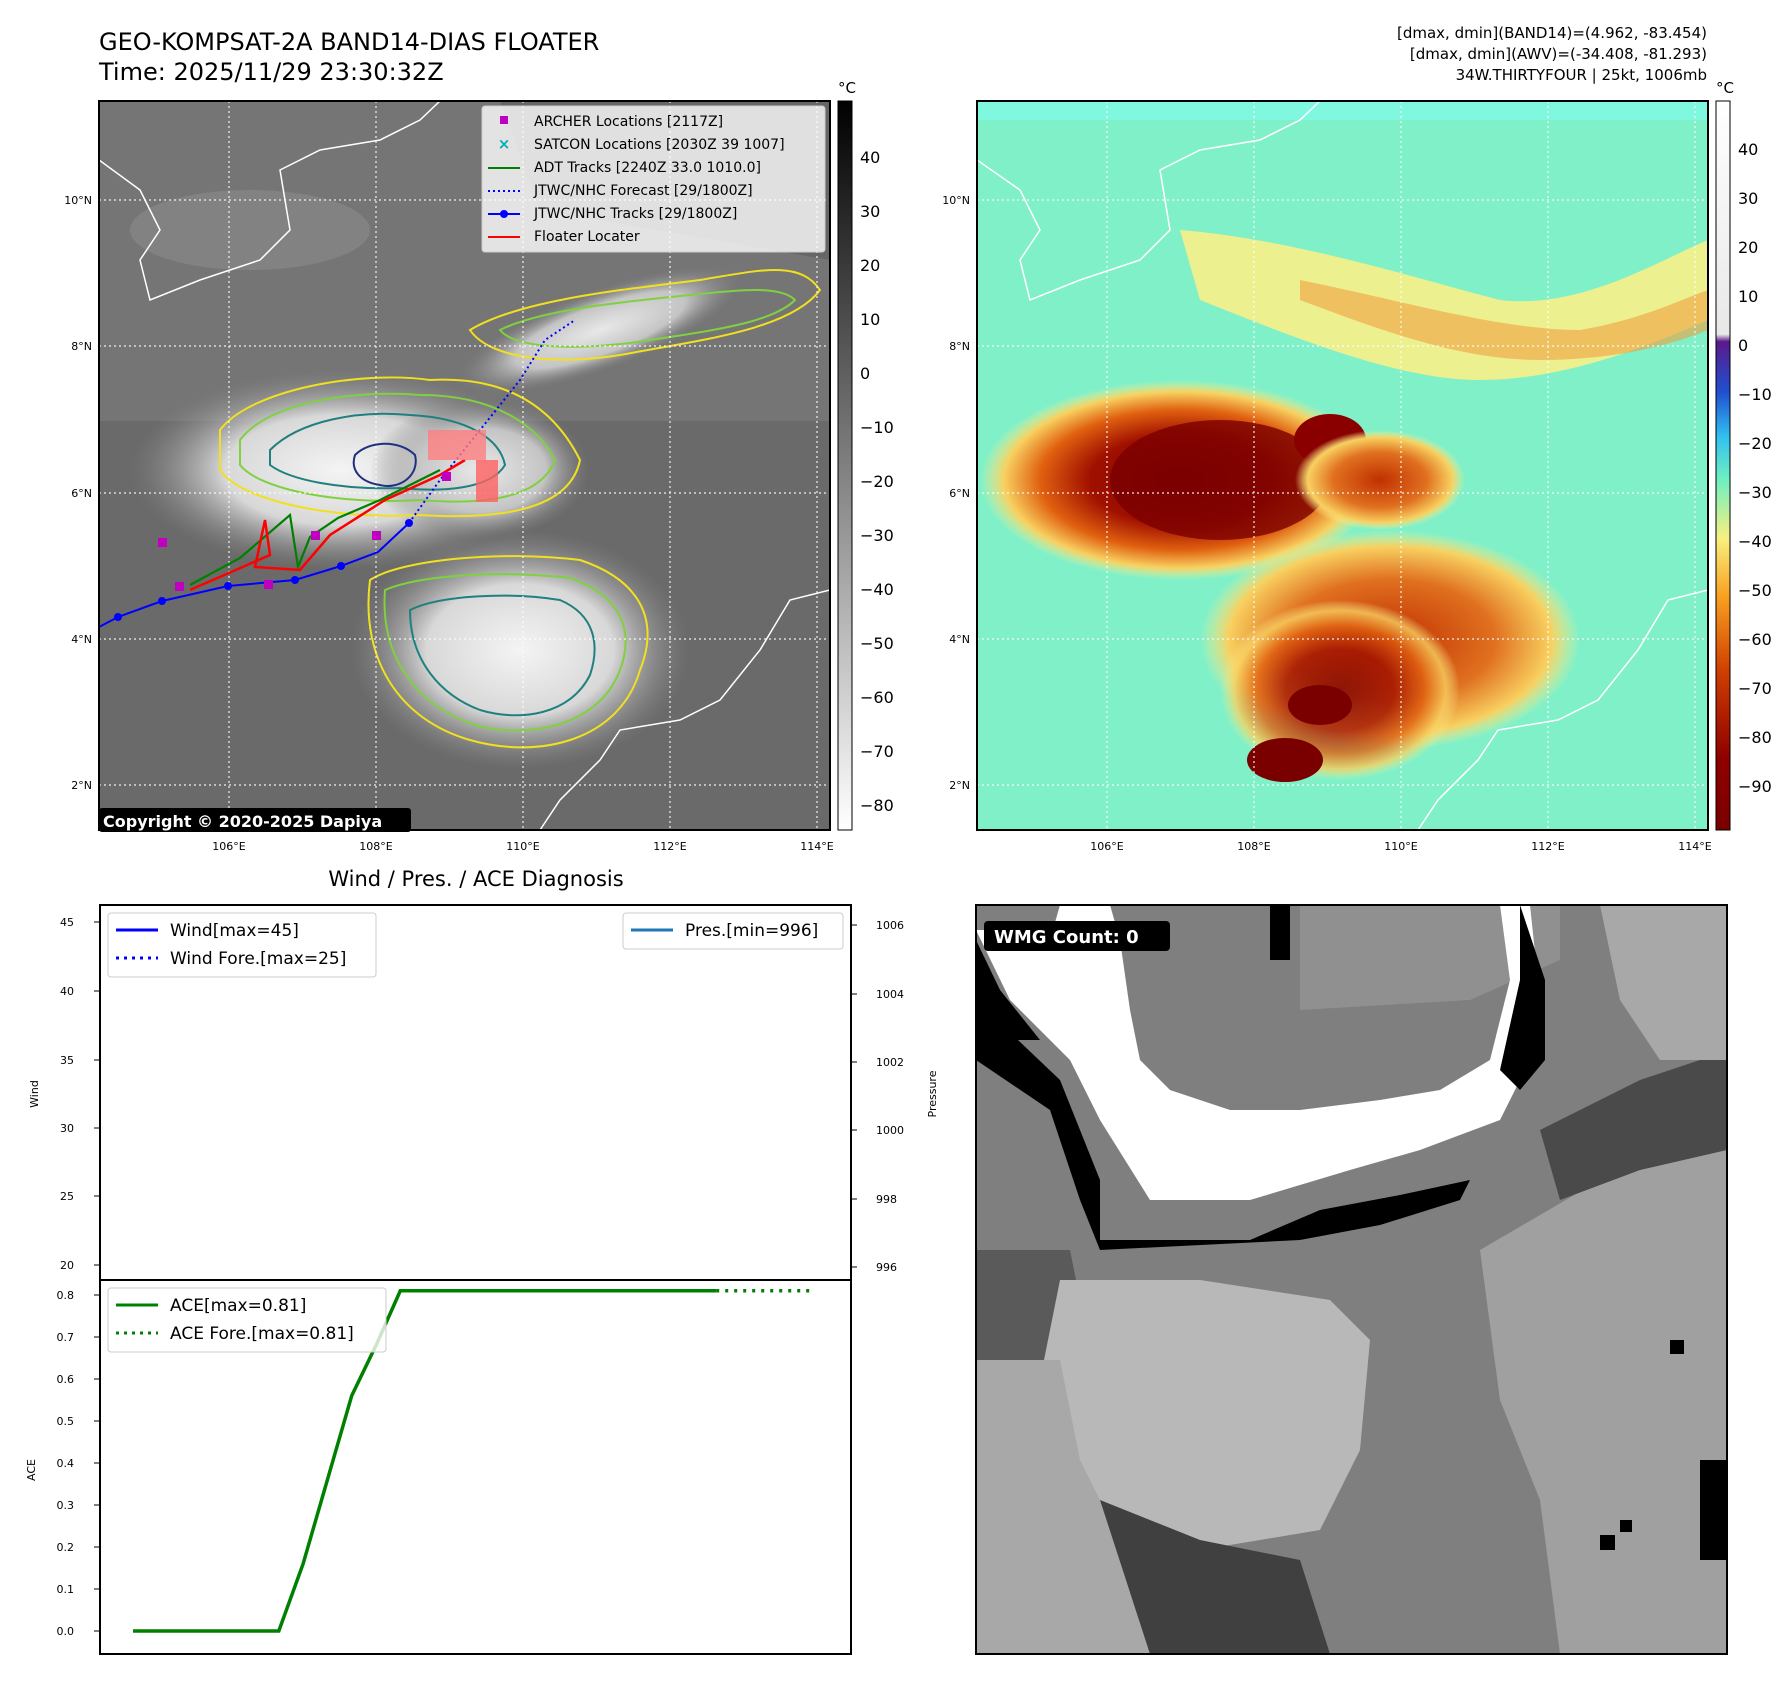 This screenshot has width=1792, height=1690. What do you see at coordinates (255, 820) in the screenshot?
I see `copyright-box` at bounding box center [255, 820].